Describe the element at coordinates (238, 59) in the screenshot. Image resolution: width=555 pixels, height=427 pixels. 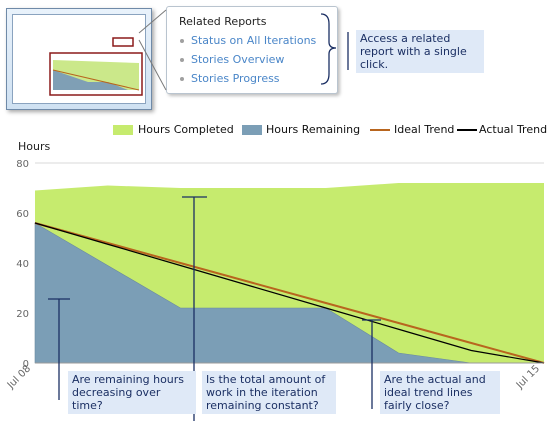
I see `related-report-label: Stories Overview` at that location.